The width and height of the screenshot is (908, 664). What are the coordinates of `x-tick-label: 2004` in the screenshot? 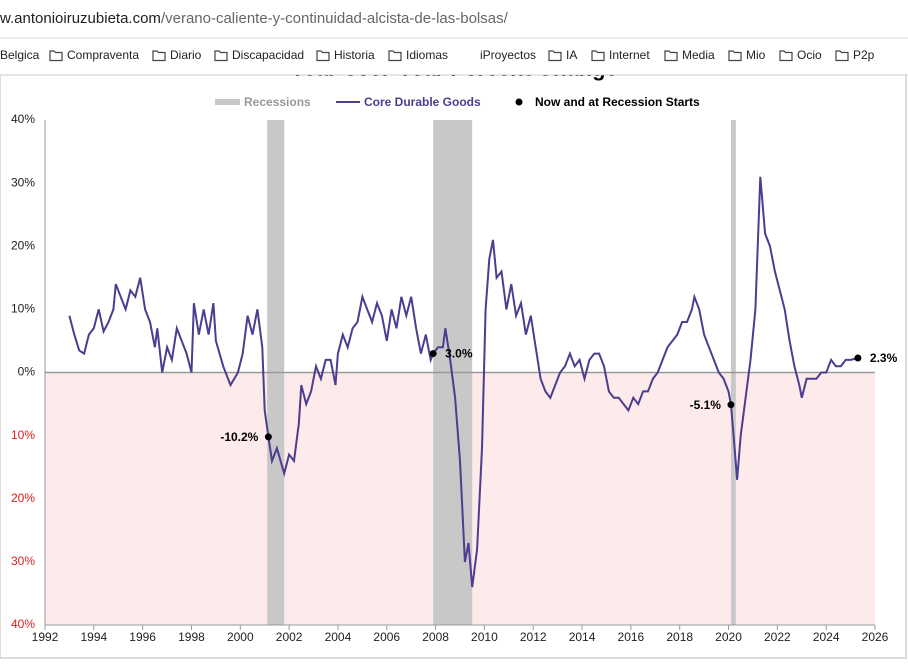 It's located at (338, 637).